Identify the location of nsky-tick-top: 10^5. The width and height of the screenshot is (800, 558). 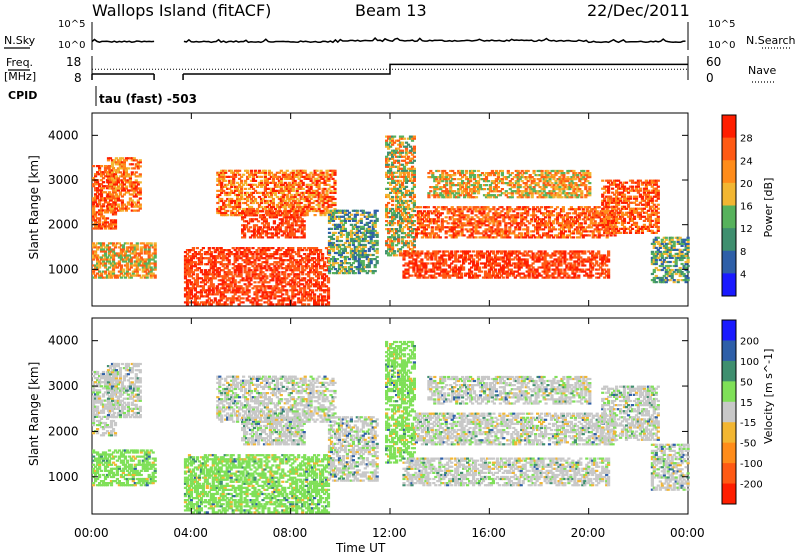
(71, 24).